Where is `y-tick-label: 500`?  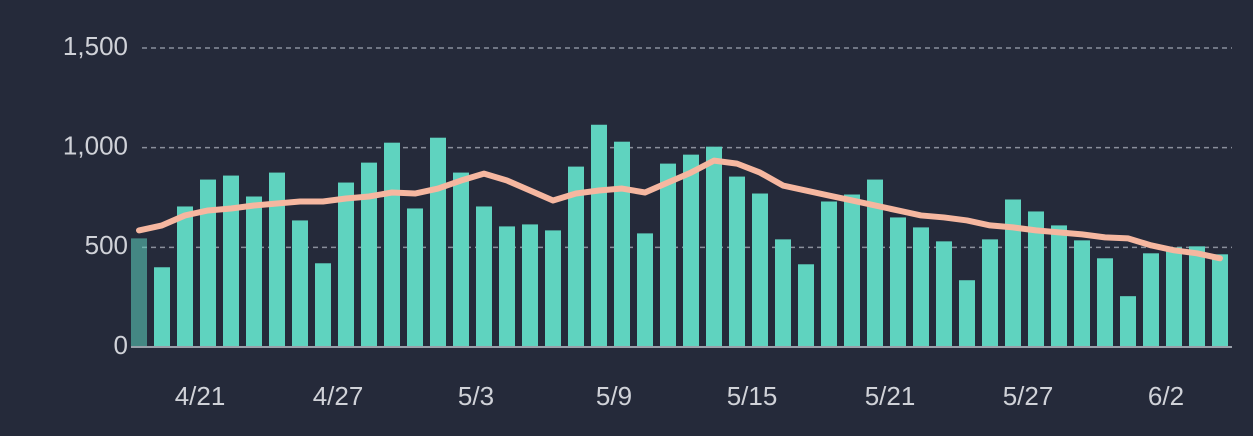
y-tick-label: 500 is located at coordinates (106, 245).